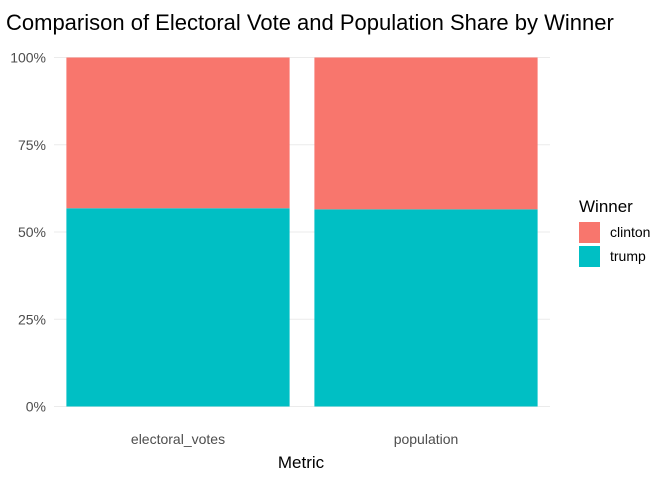  What do you see at coordinates (426, 308) in the screenshot?
I see `bar-trump-population` at bounding box center [426, 308].